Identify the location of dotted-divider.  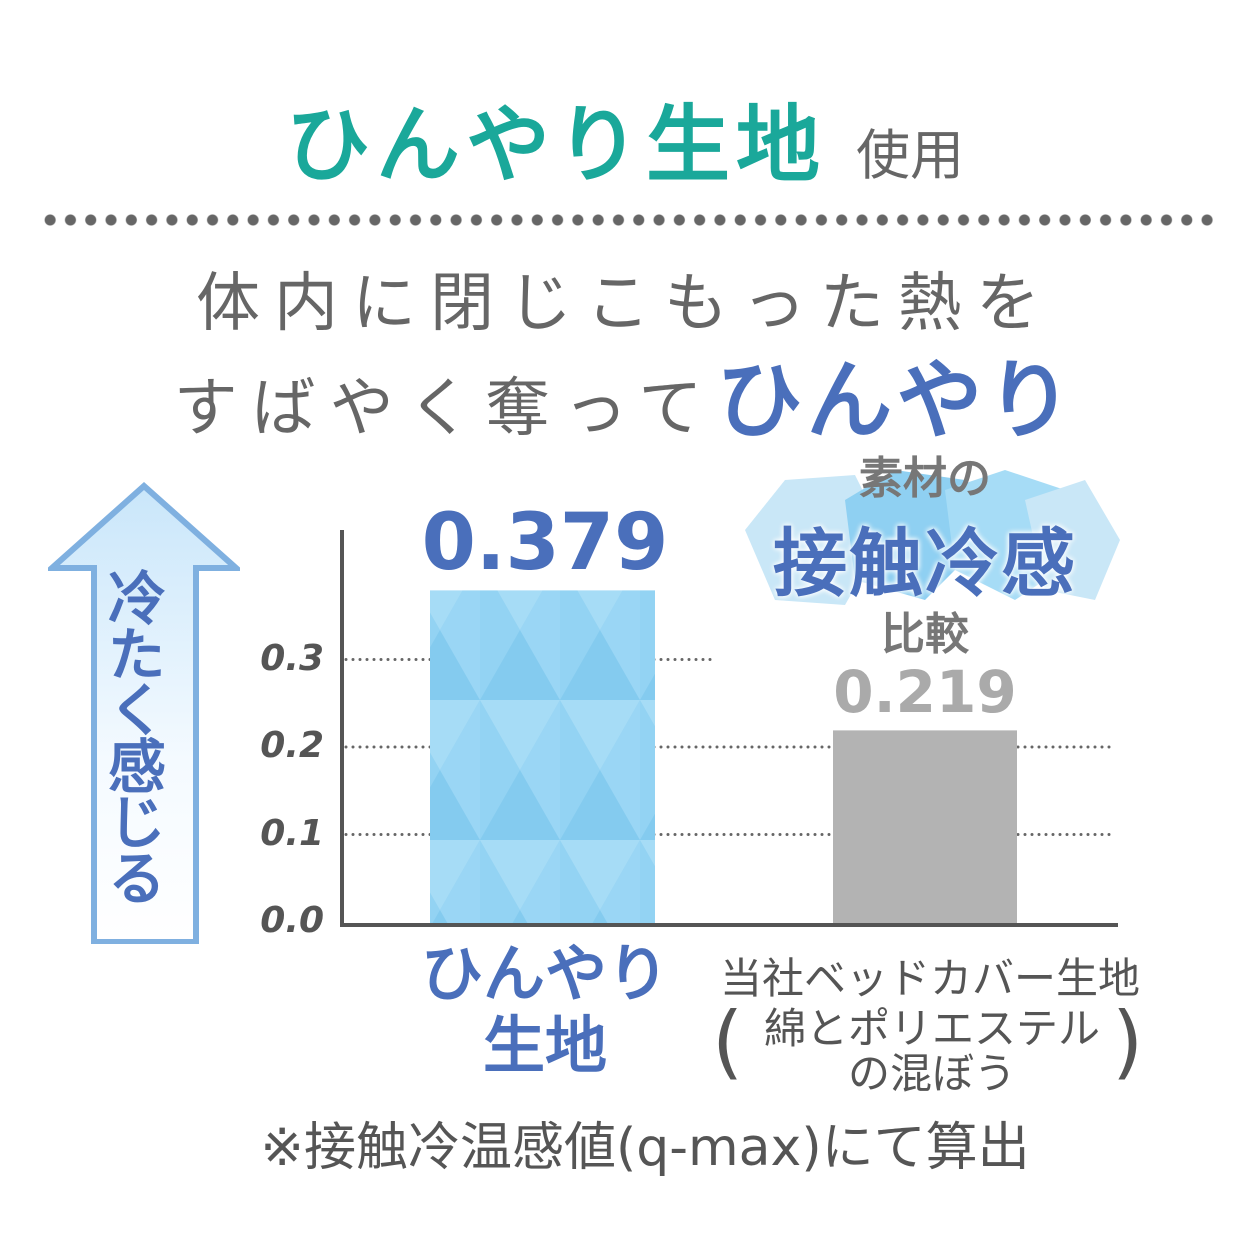
(627, 220).